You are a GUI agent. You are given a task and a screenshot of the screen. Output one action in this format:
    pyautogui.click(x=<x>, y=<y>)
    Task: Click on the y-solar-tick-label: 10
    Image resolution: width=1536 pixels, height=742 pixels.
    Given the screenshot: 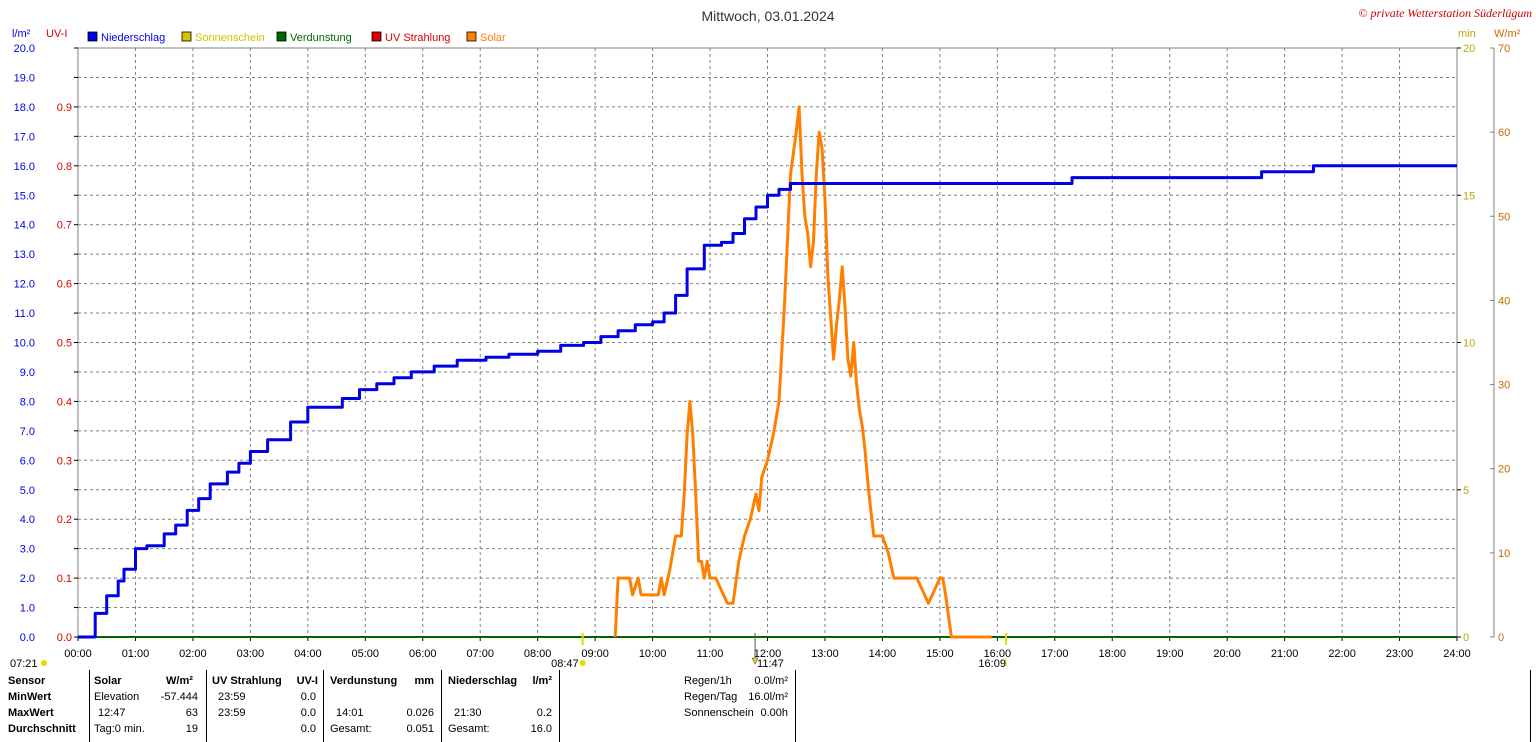 What is the action you would take?
    pyautogui.click(x=1504, y=554)
    